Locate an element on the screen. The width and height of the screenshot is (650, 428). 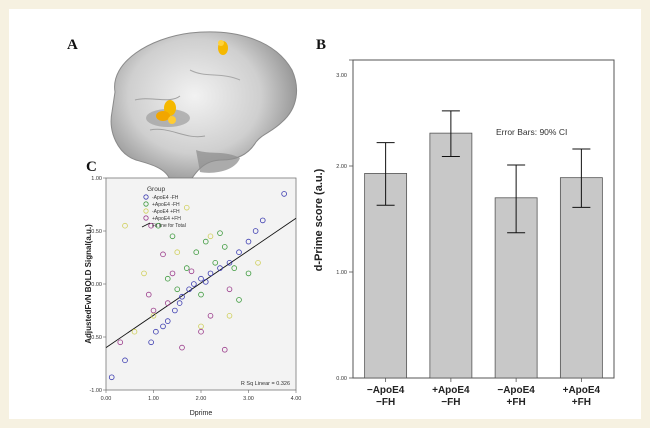
scatter-x-tick-label: 2.00 is located at coordinates (201, 399).